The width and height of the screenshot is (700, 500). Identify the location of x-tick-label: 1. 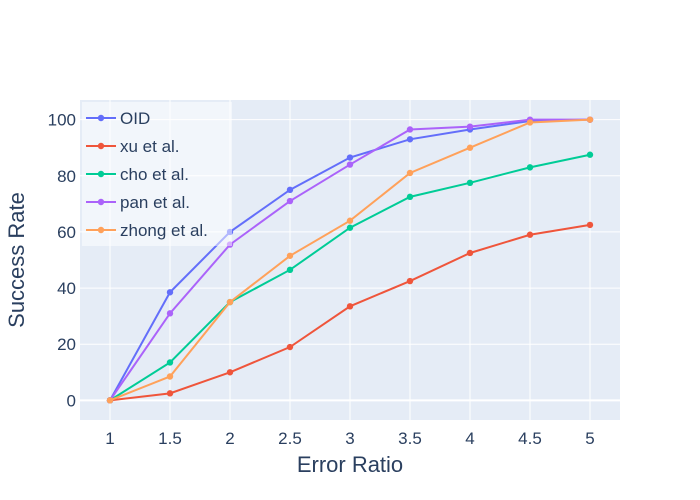
(109, 438).